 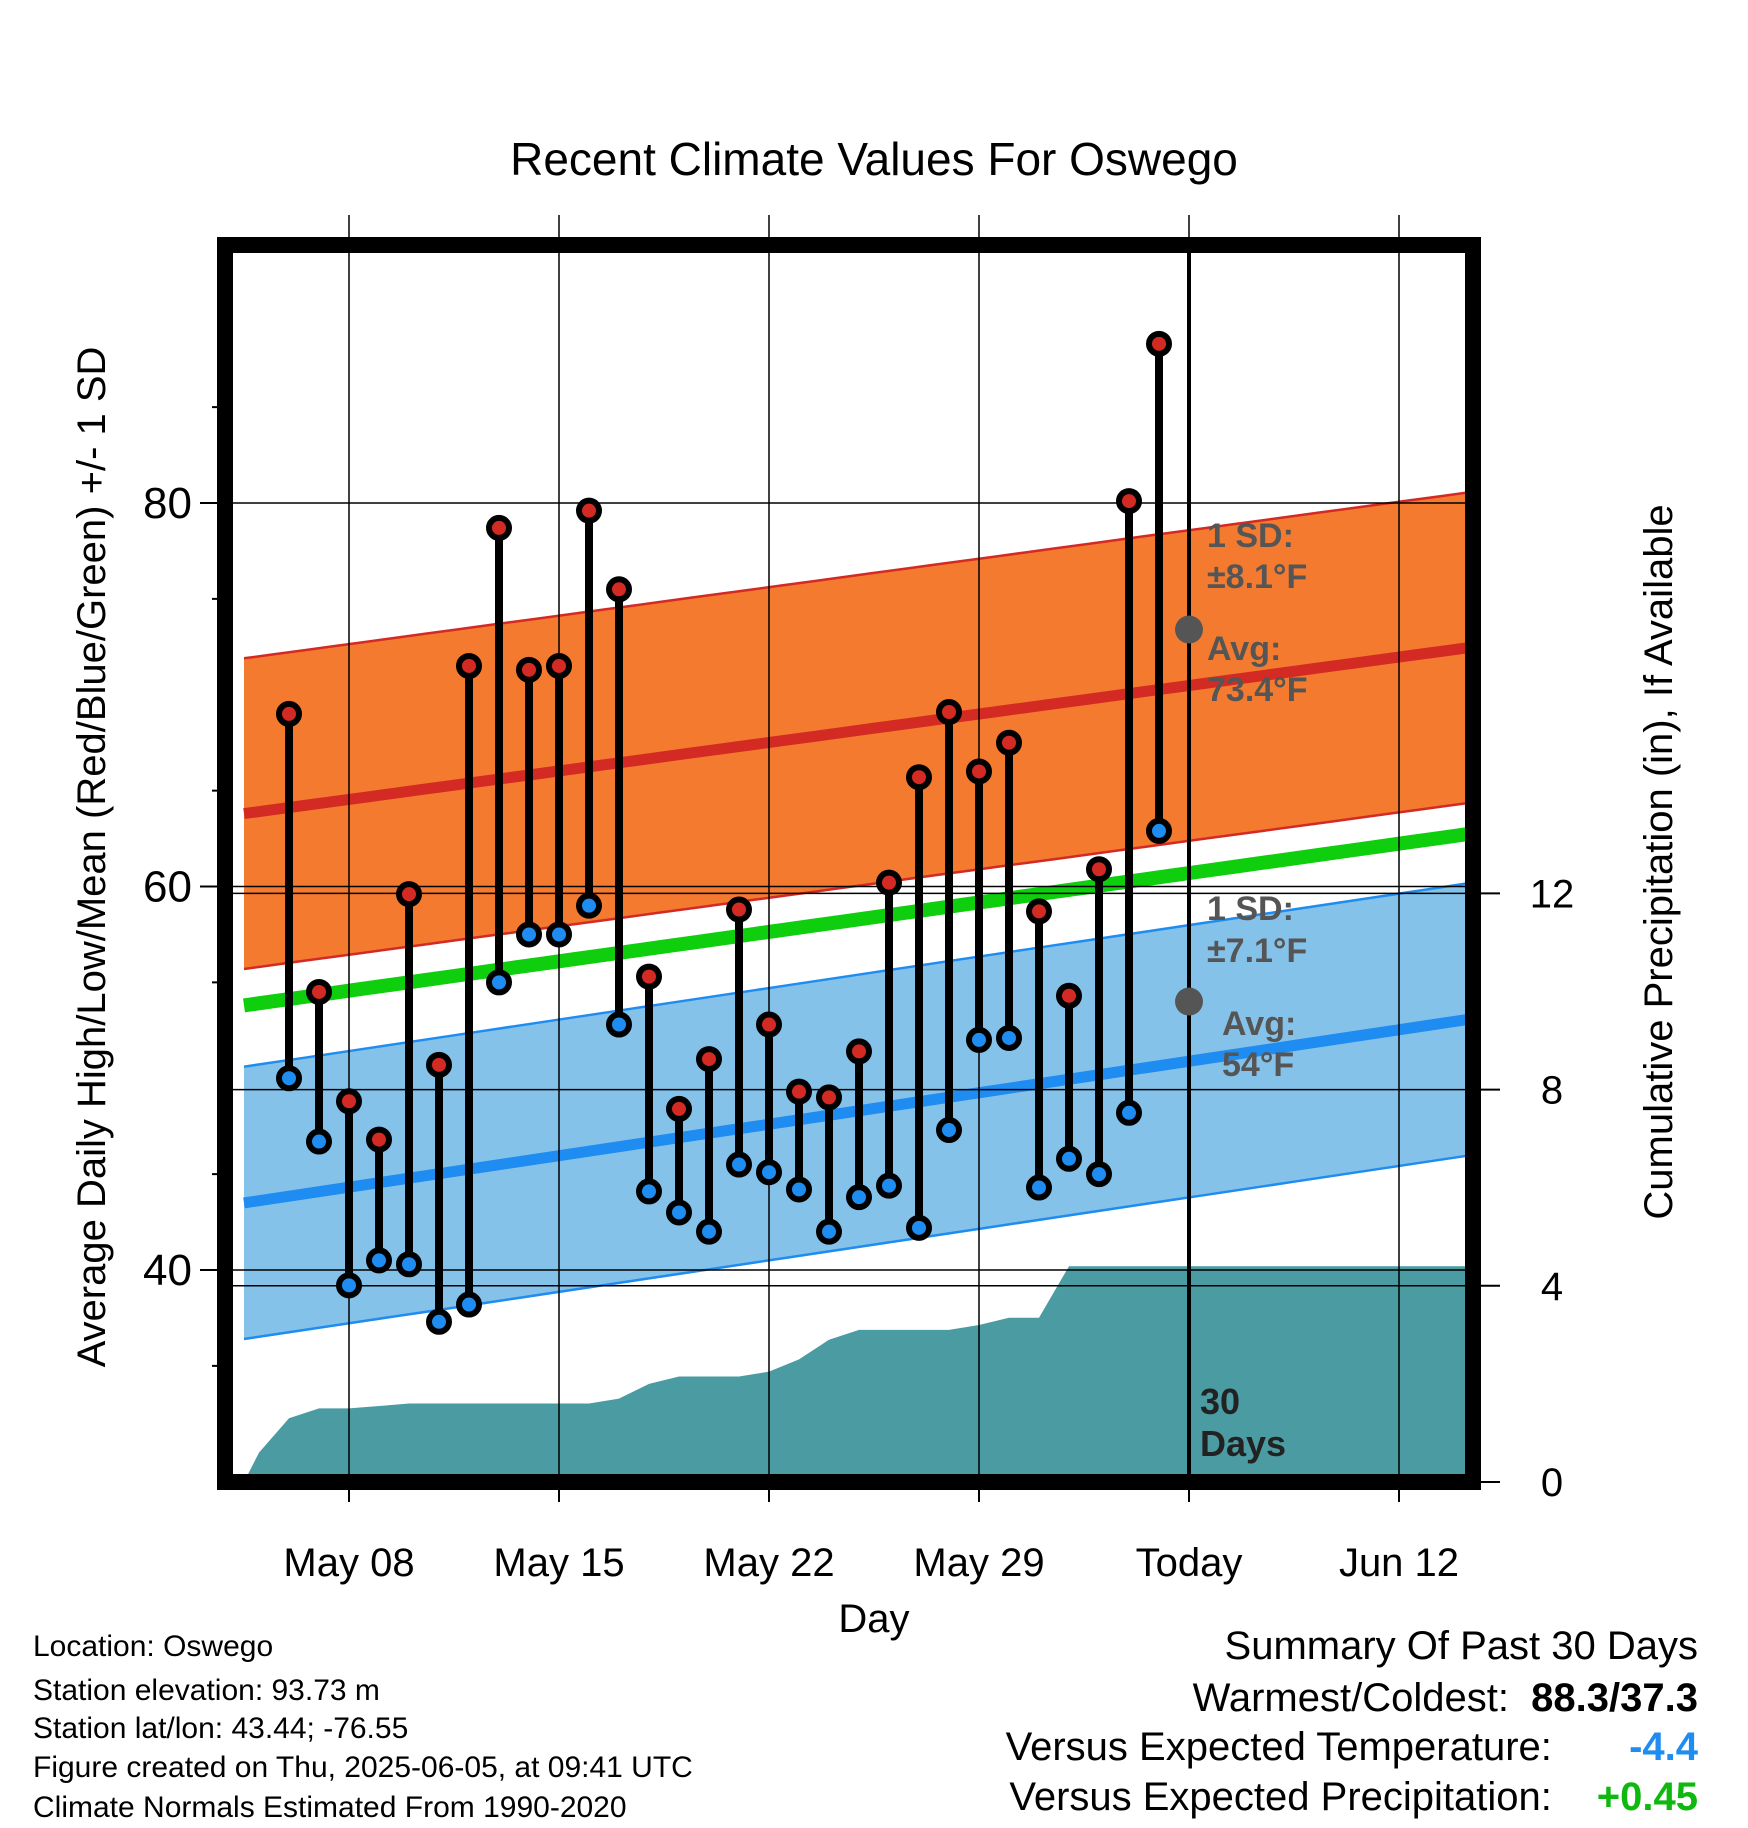 I want to click on high-sd-value: ±8.1°F, so click(x=1257, y=577).